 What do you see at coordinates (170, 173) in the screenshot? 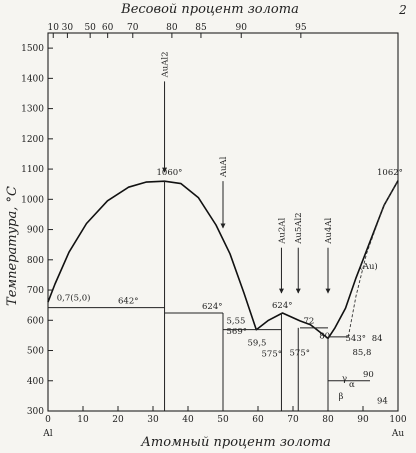
I see `diagram-annotation: 1060°` at bounding box center [170, 173].